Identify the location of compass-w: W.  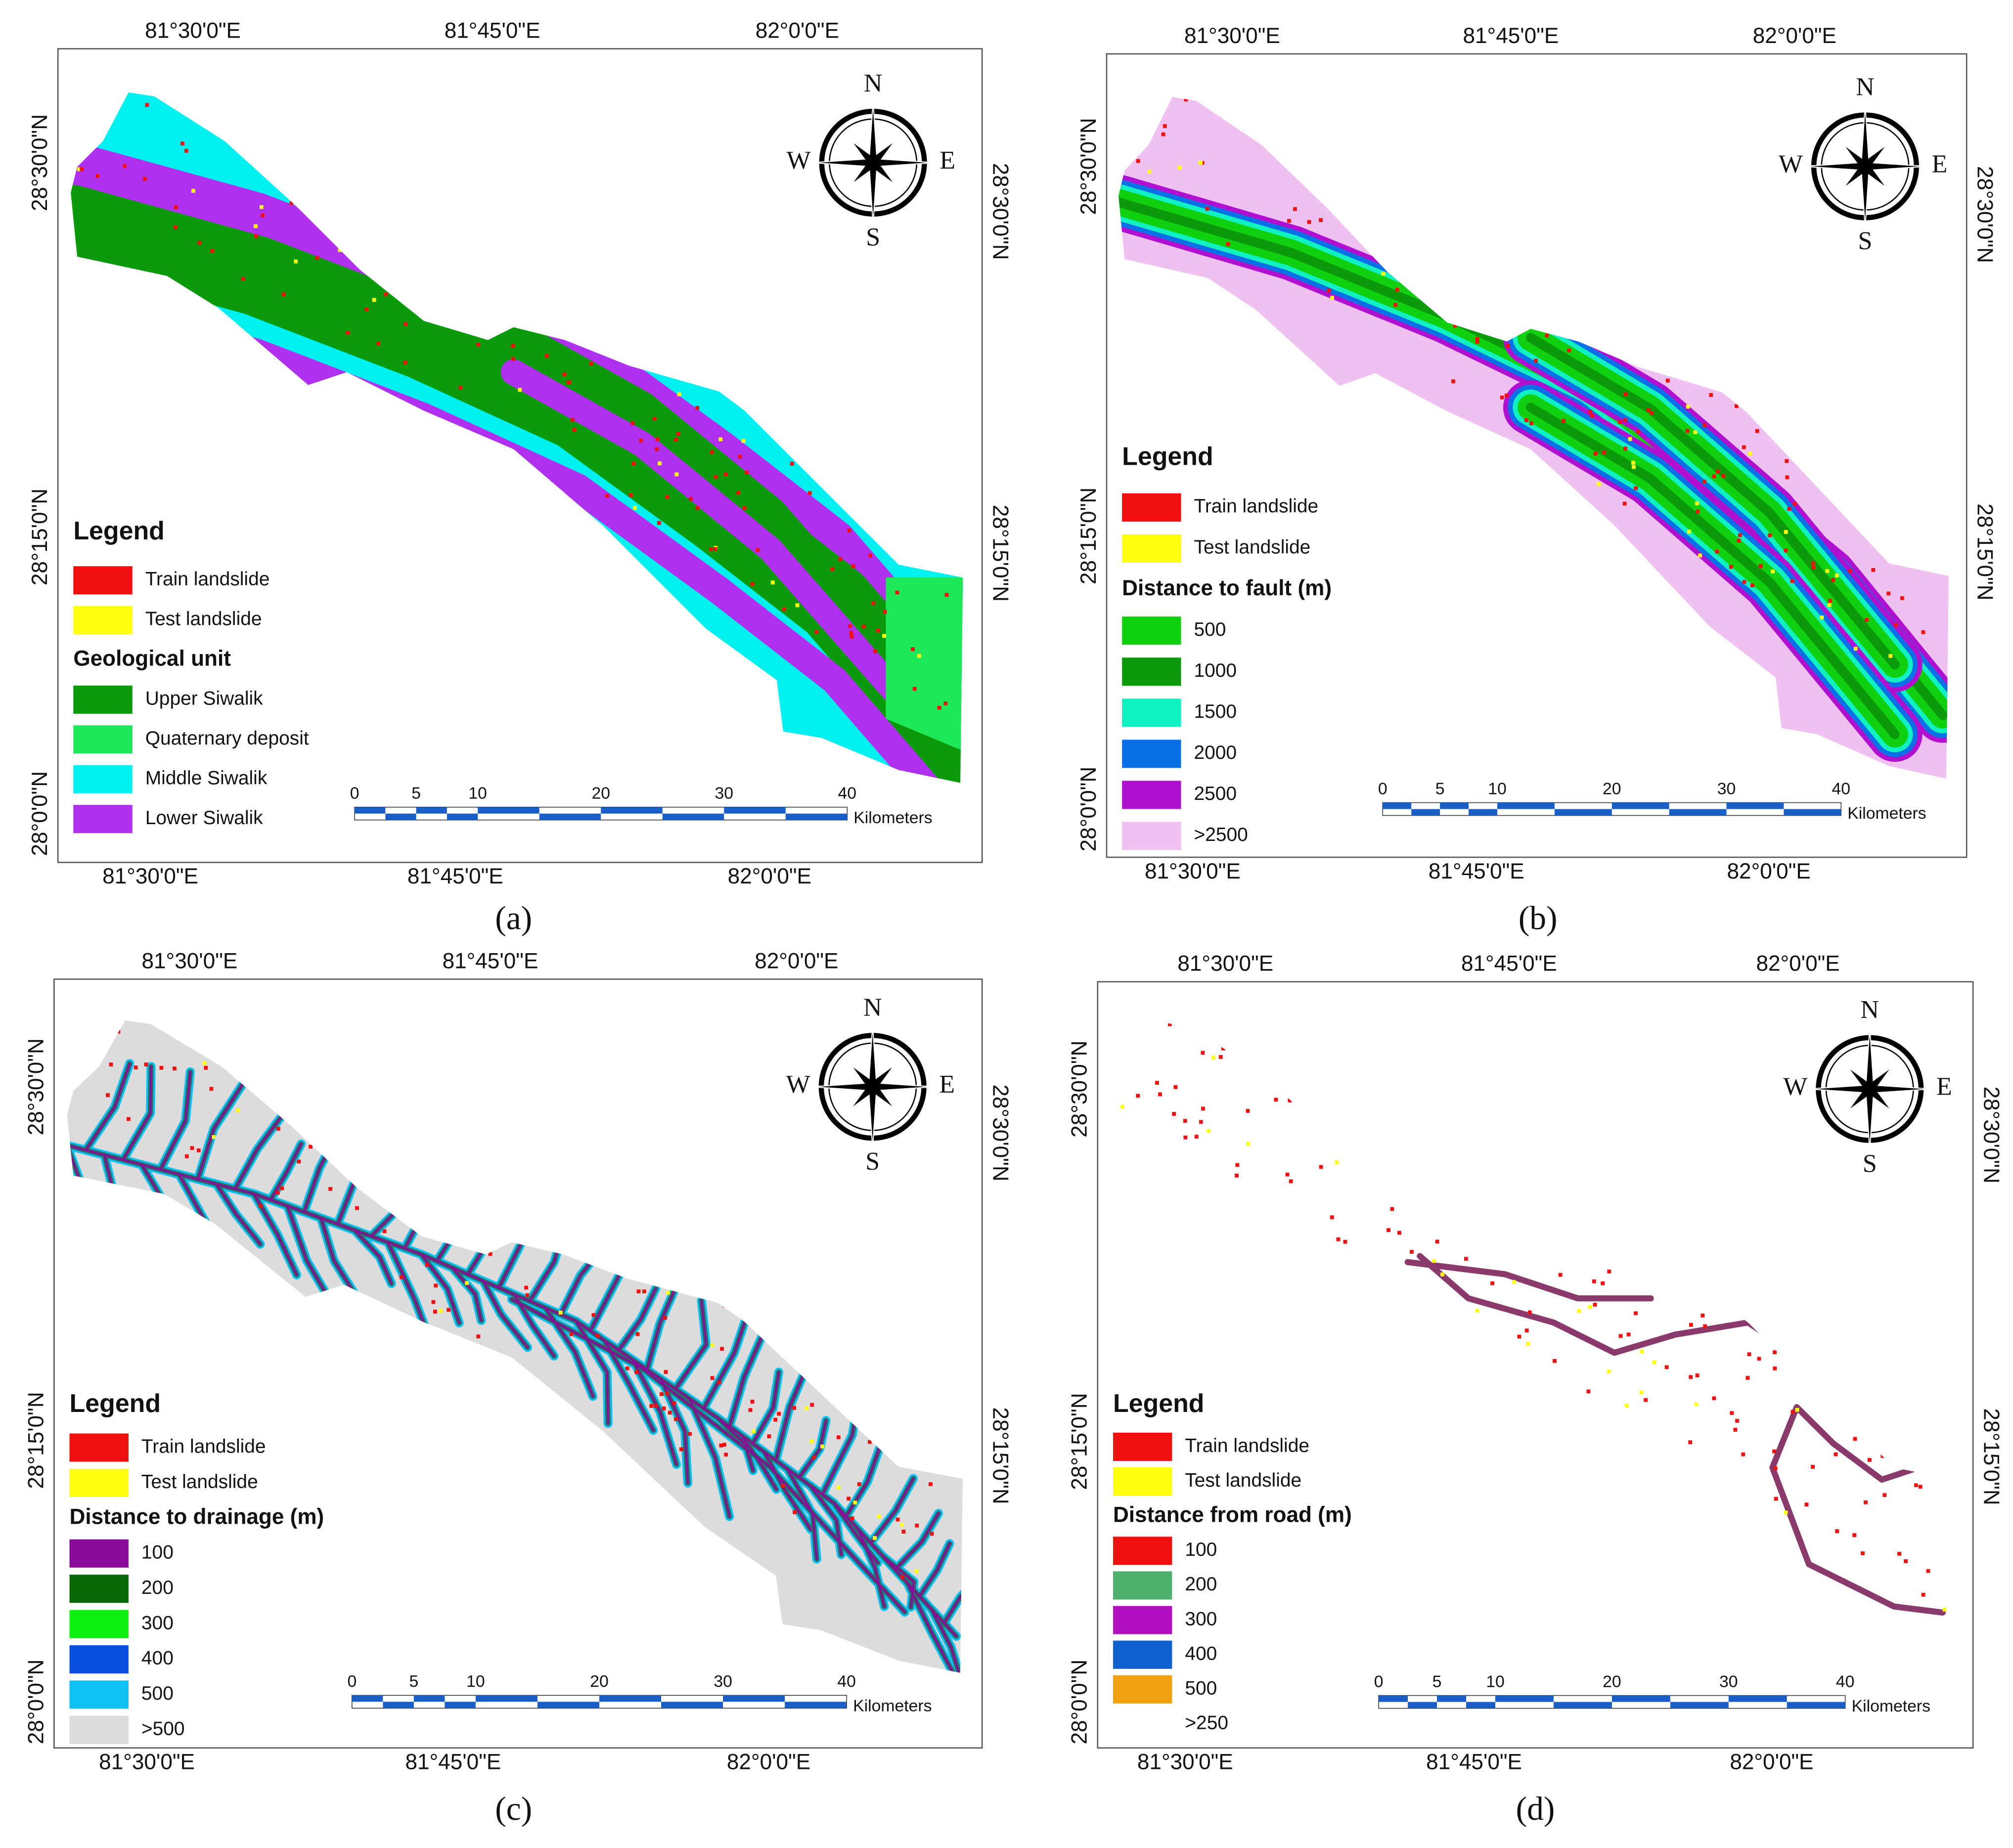
(1791, 164).